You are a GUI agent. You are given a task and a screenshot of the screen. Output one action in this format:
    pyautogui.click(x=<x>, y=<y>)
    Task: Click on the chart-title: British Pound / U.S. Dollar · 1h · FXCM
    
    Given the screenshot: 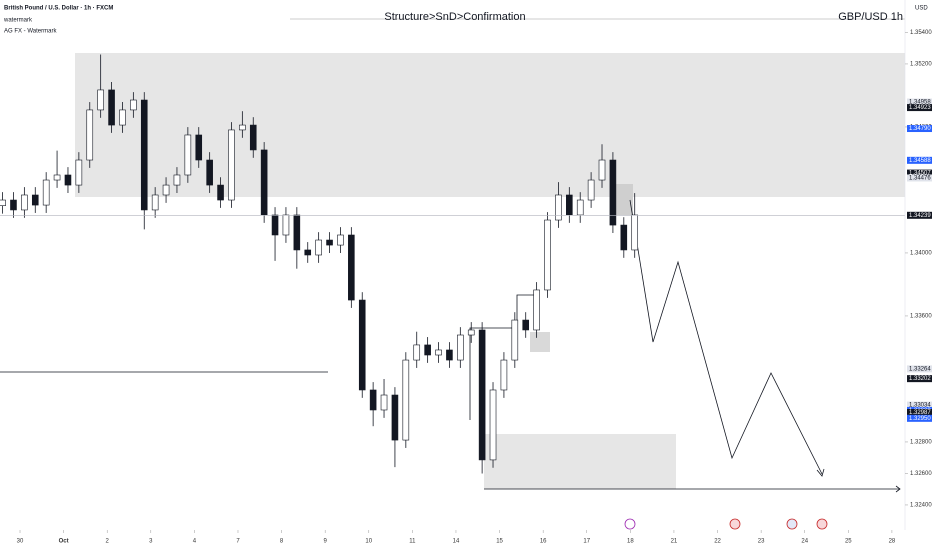 What is the action you would take?
    pyautogui.click(x=58, y=9)
    